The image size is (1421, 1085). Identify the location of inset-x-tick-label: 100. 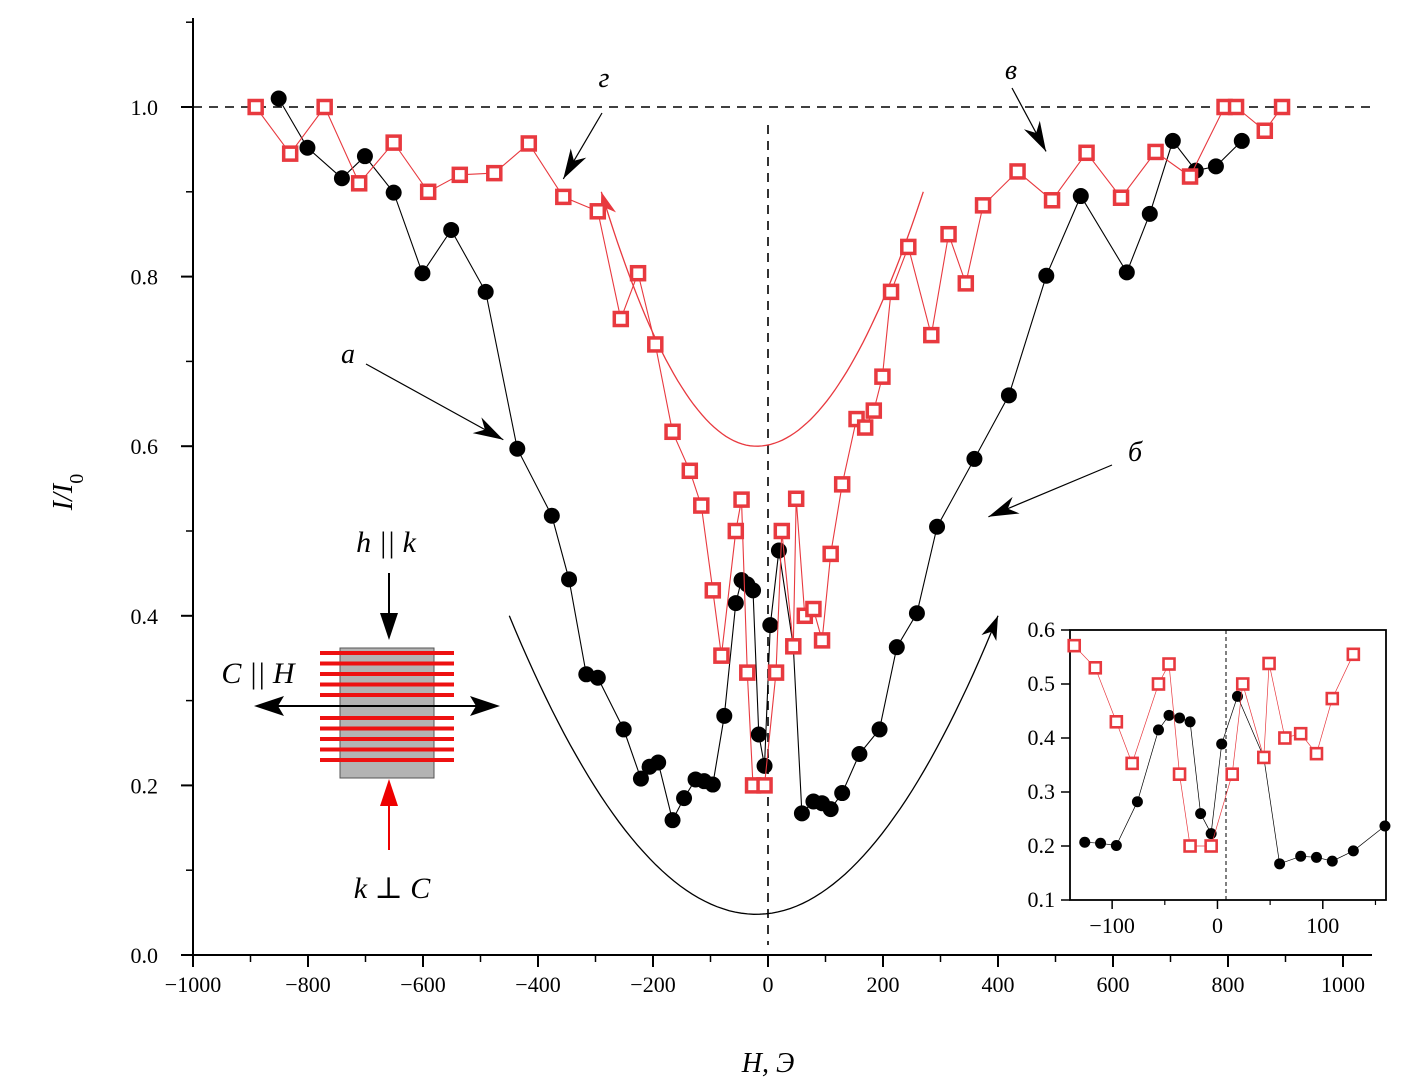
(1322, 925).